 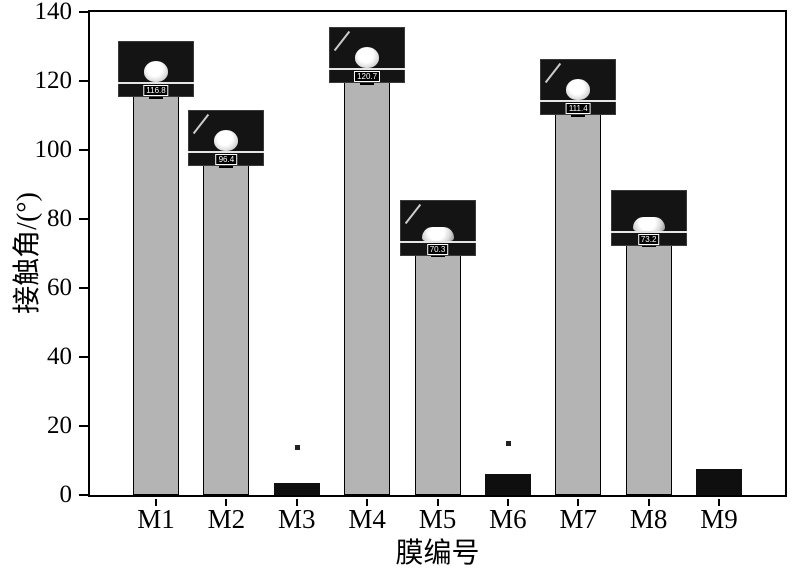 What do you see at coordinates (226, 328) in the screenshot?
I see `bar-M2` at bounding box center [226, 328].